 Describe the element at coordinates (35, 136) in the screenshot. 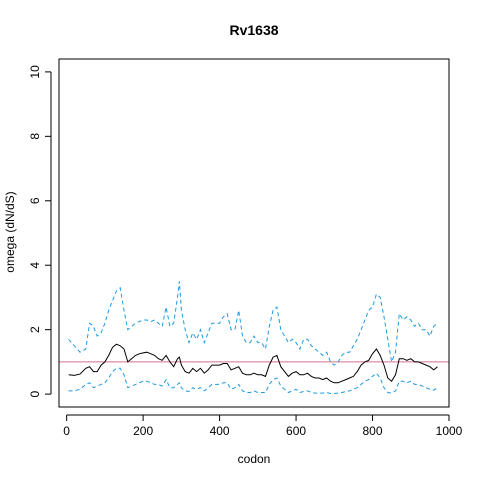

I see `y-tick-label: 8` at that location.